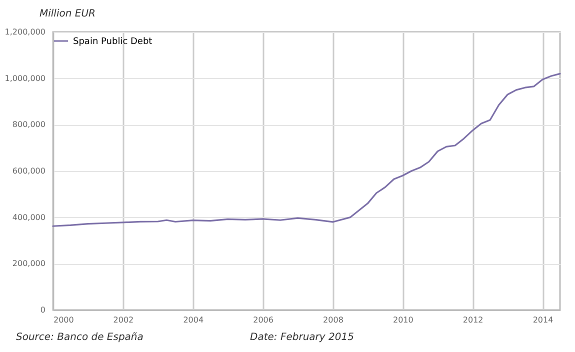  Describe the element at coordinates (302, 337) in the screenshot. I see `text: Date: February 2015` at that location.